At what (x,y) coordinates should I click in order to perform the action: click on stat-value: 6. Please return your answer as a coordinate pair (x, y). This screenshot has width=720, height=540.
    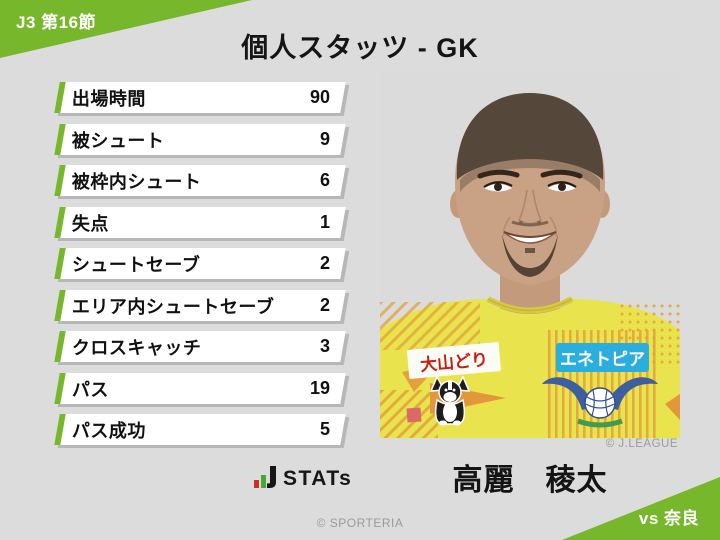
    Looking at the image, I should click on (324, 180).